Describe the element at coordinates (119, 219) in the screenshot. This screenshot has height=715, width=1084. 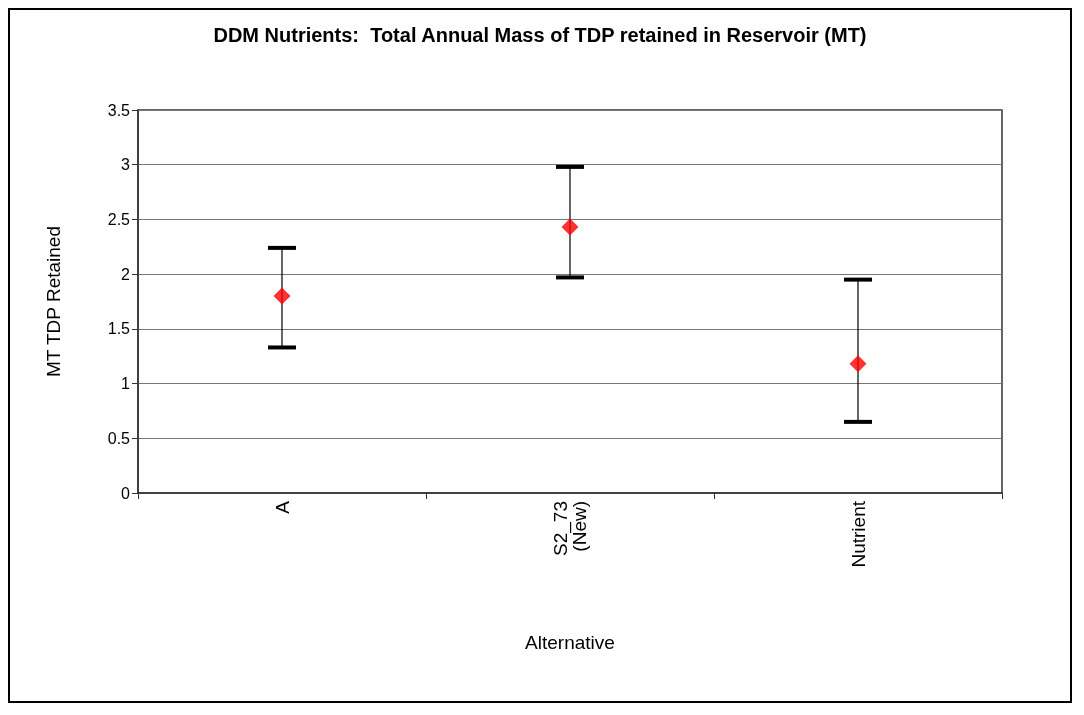
I see `y-tick-label: 2.5` at that location.